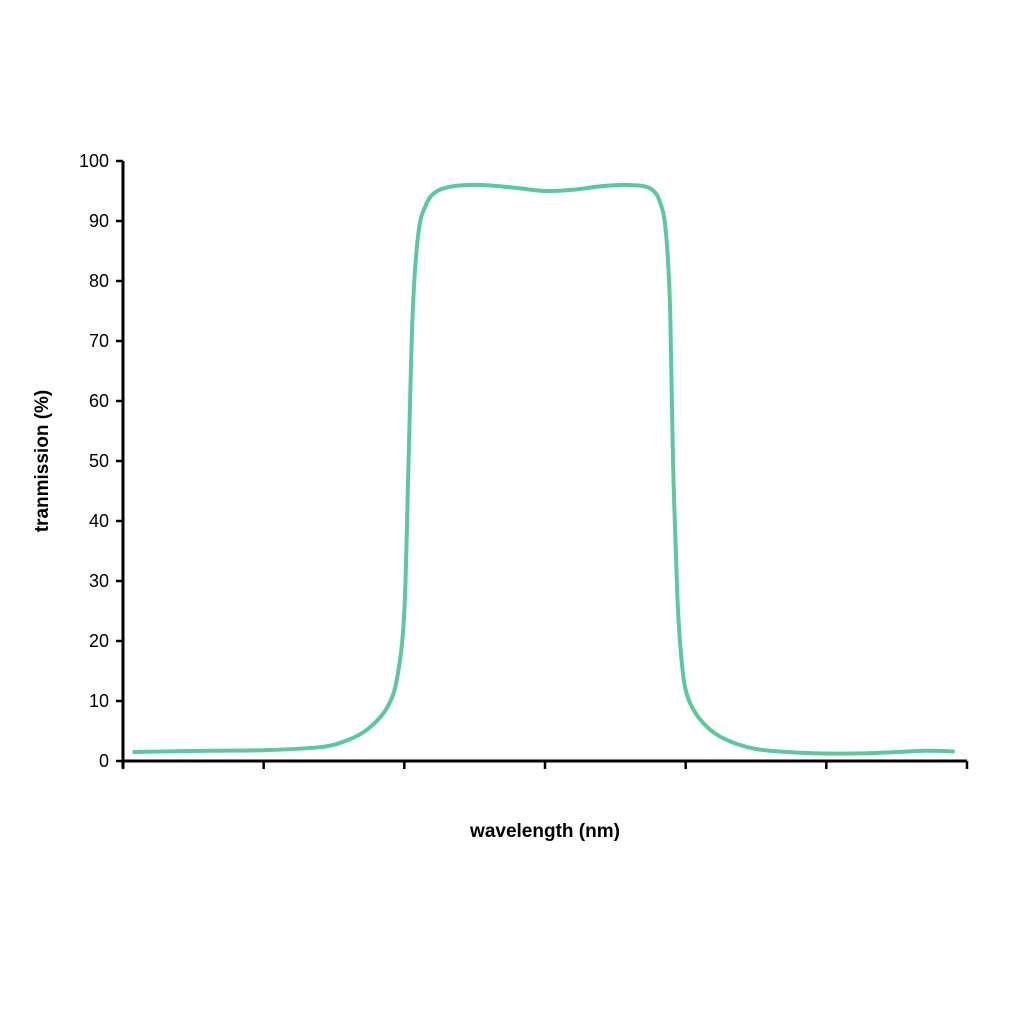 This screenshot has width=1024, height=1029. I want to click on y-tick-label: 50, so click(99, 461).